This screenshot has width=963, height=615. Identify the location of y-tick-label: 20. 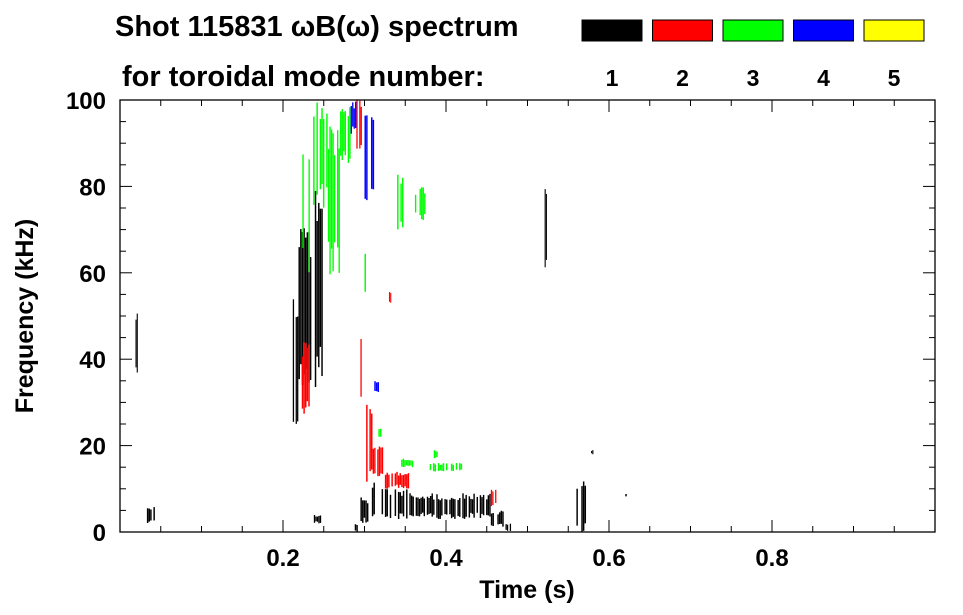
(92, 447).